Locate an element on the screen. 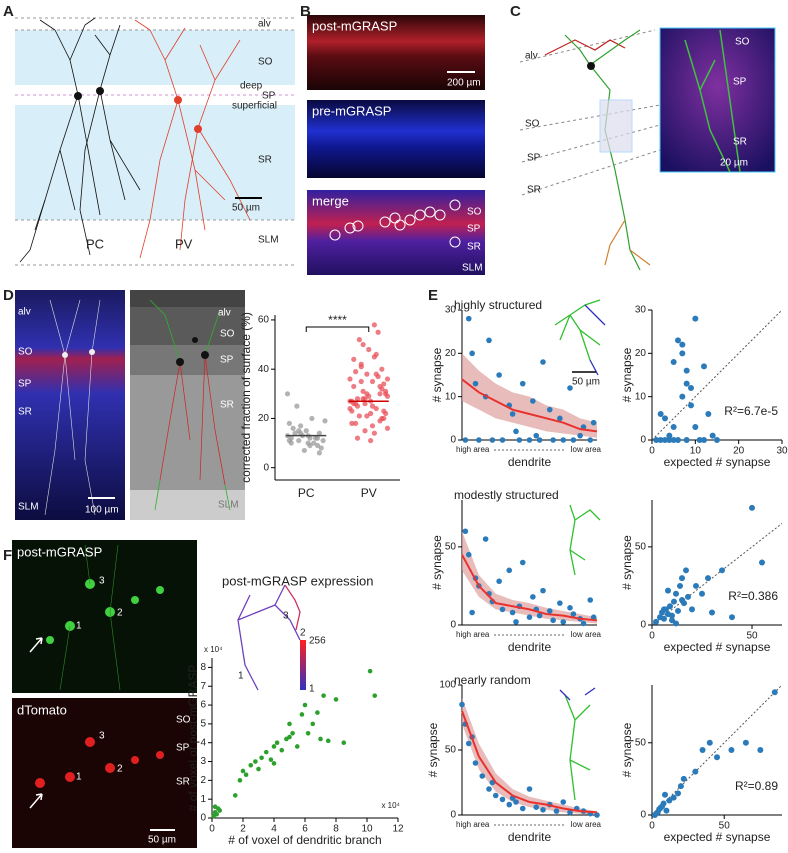 This screenshot has height=853, width=788. image-title: merge is located at coordinates (330, 200).